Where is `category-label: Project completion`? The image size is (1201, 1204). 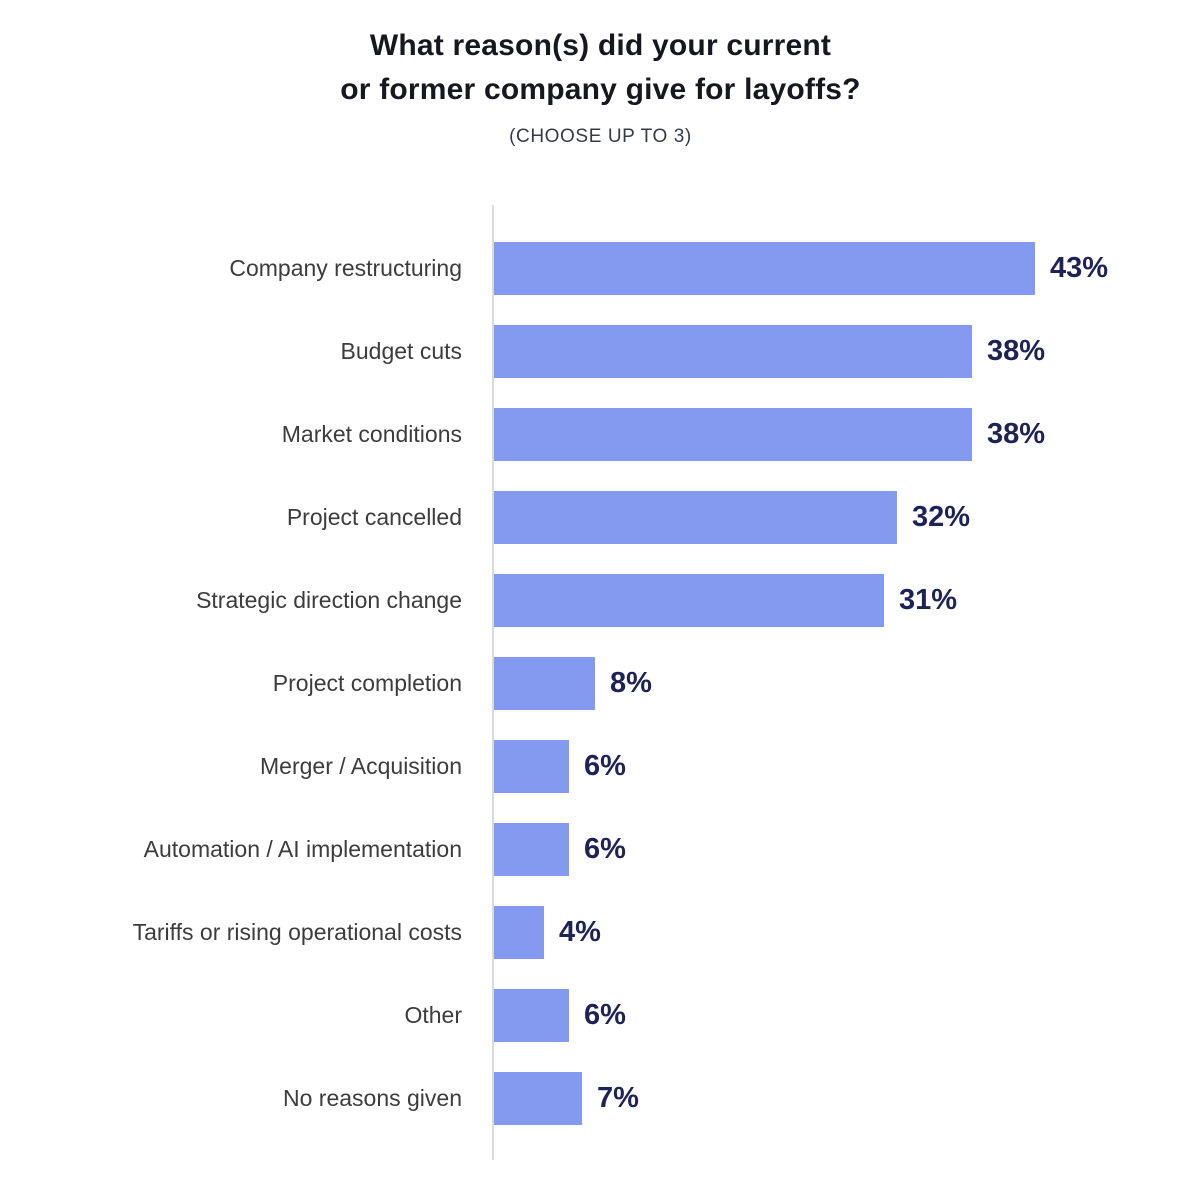 category-label: Project completion is located at coordinates (367, 683).